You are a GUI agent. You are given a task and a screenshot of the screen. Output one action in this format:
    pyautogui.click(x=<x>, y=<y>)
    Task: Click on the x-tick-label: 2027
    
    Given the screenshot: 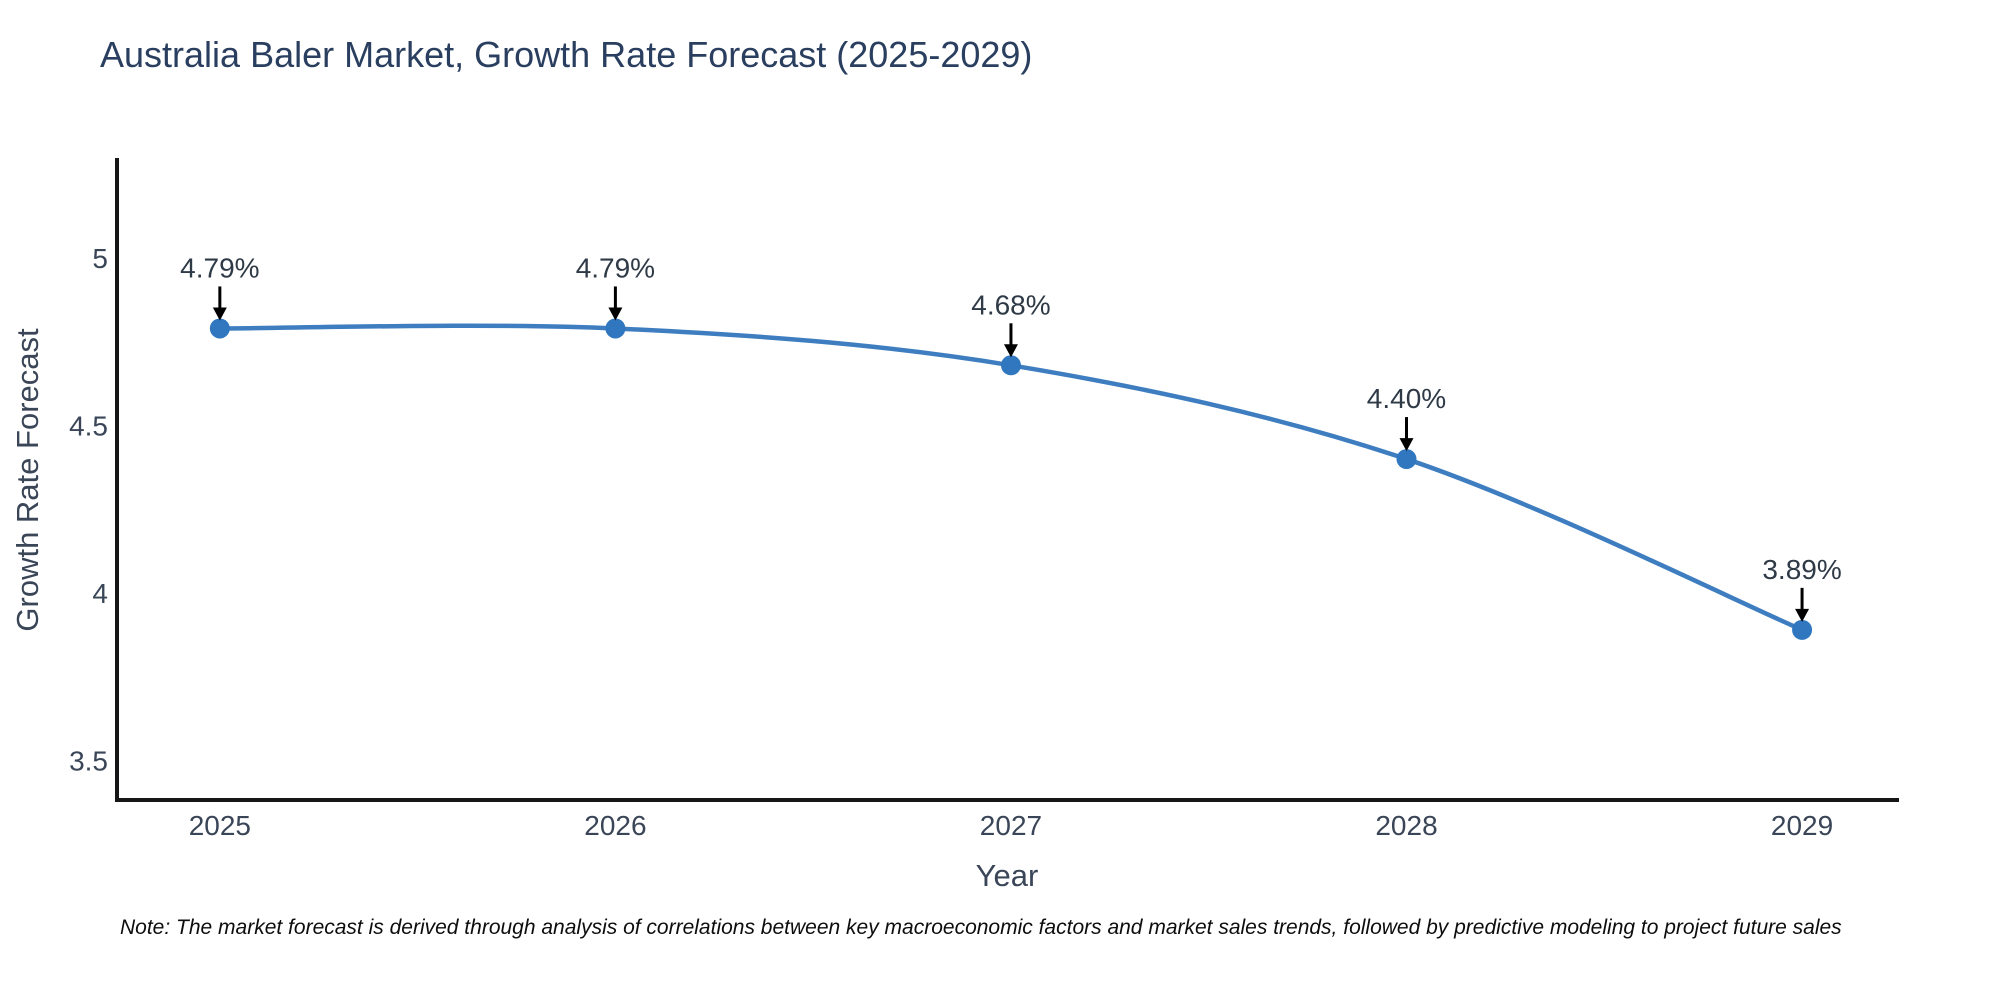 What is the action you would take?
    pyautogui.click(x=1011, y=825)
    